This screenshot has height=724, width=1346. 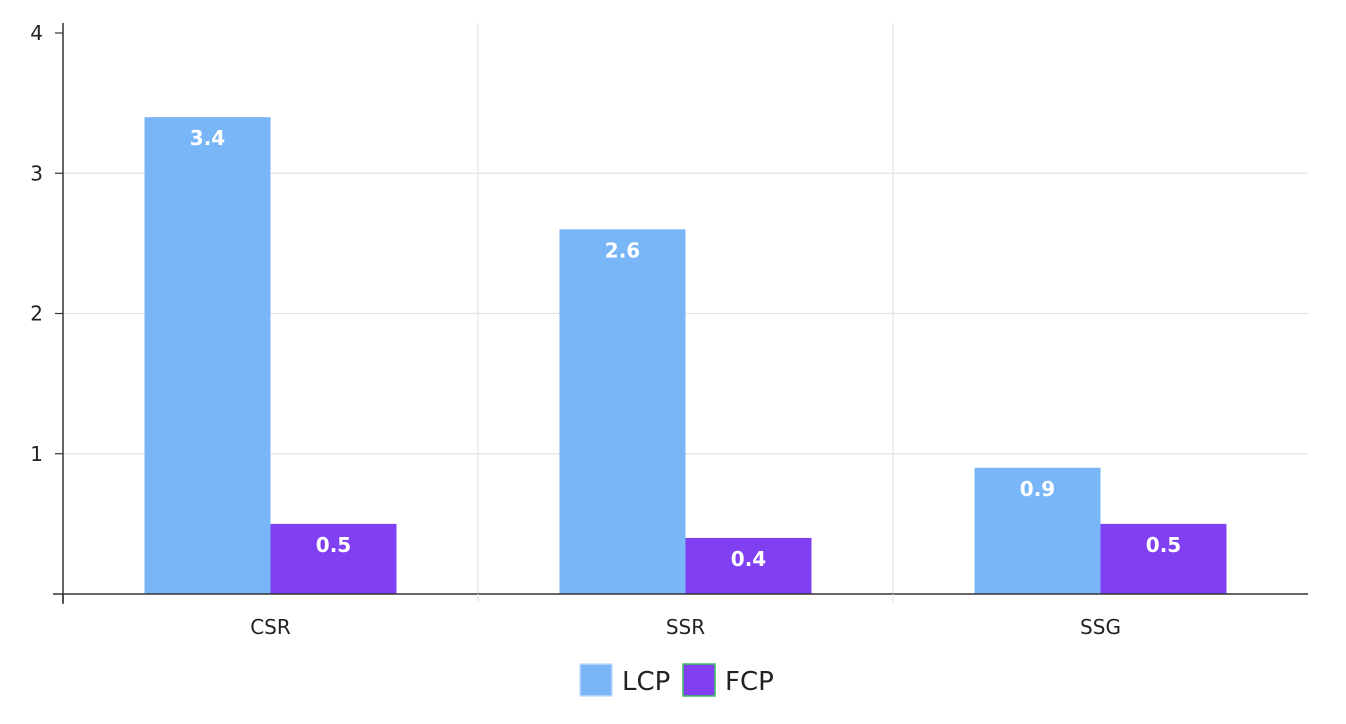 I want to click on data-label: 2.6, so click(x=622, y=250).